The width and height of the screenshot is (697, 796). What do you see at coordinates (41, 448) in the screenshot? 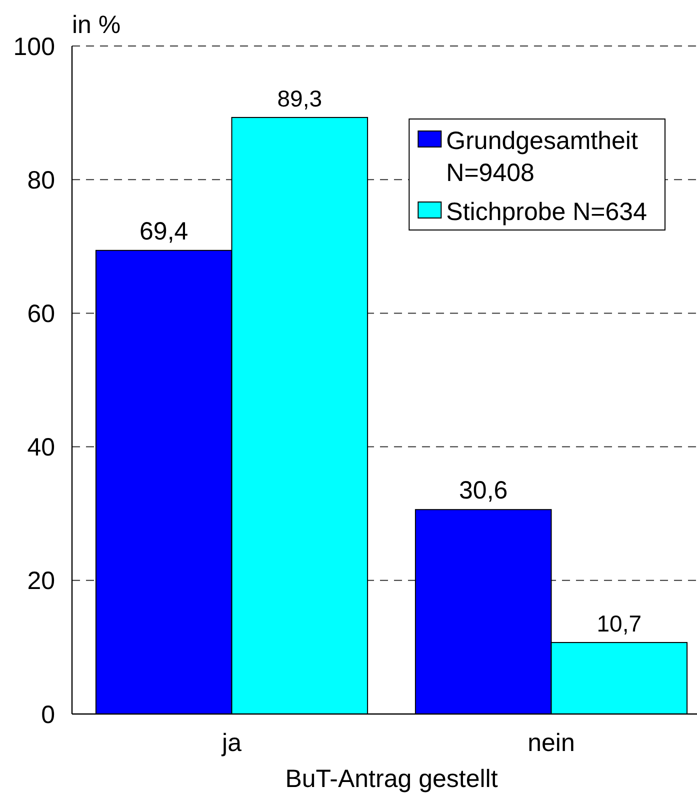
I see `y-tick-label: 40` at bounding box center [41, 448].